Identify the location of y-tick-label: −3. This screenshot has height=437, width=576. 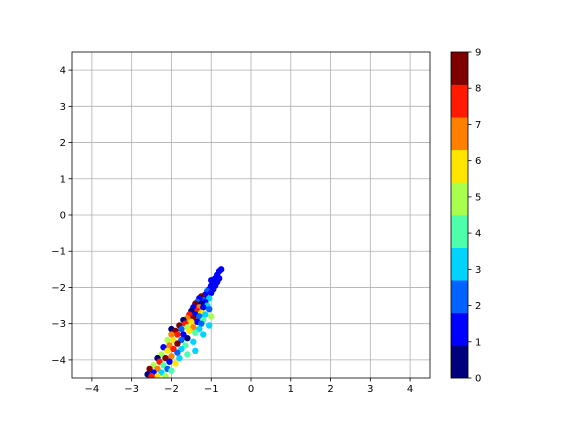
(58, 324).